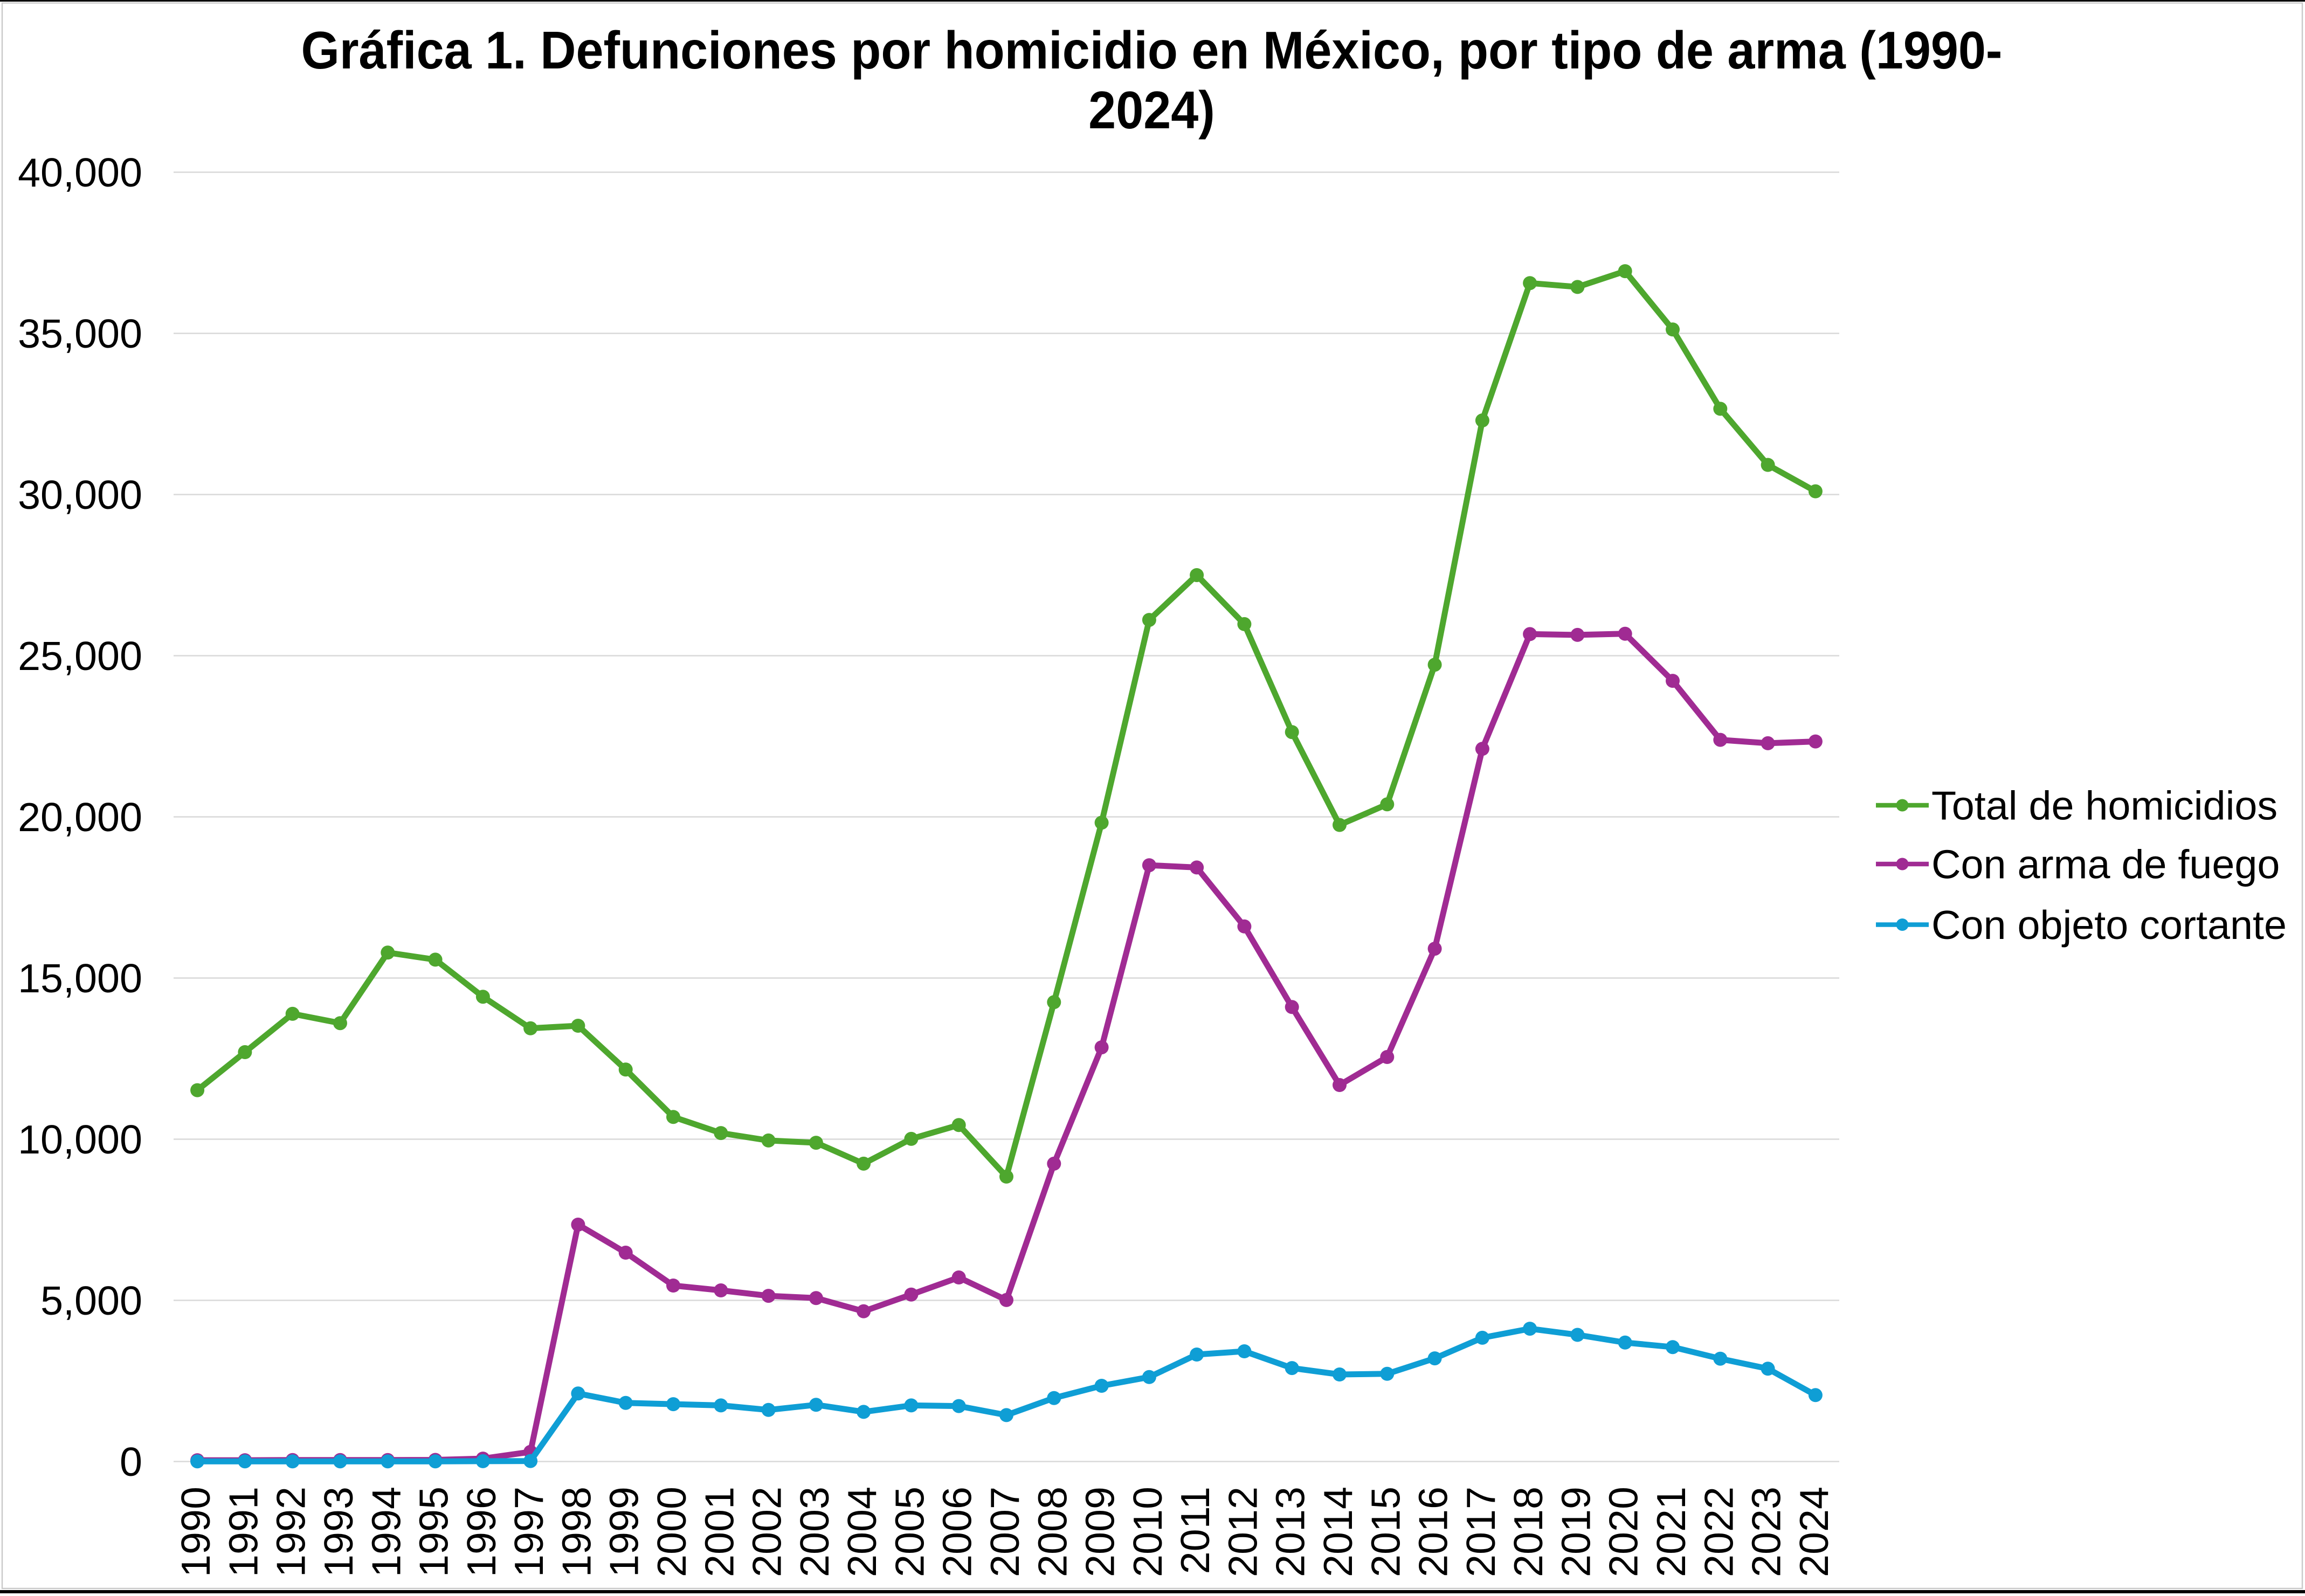  I want to click on svg-text: Con arma de fuego, so click(2106, 864).